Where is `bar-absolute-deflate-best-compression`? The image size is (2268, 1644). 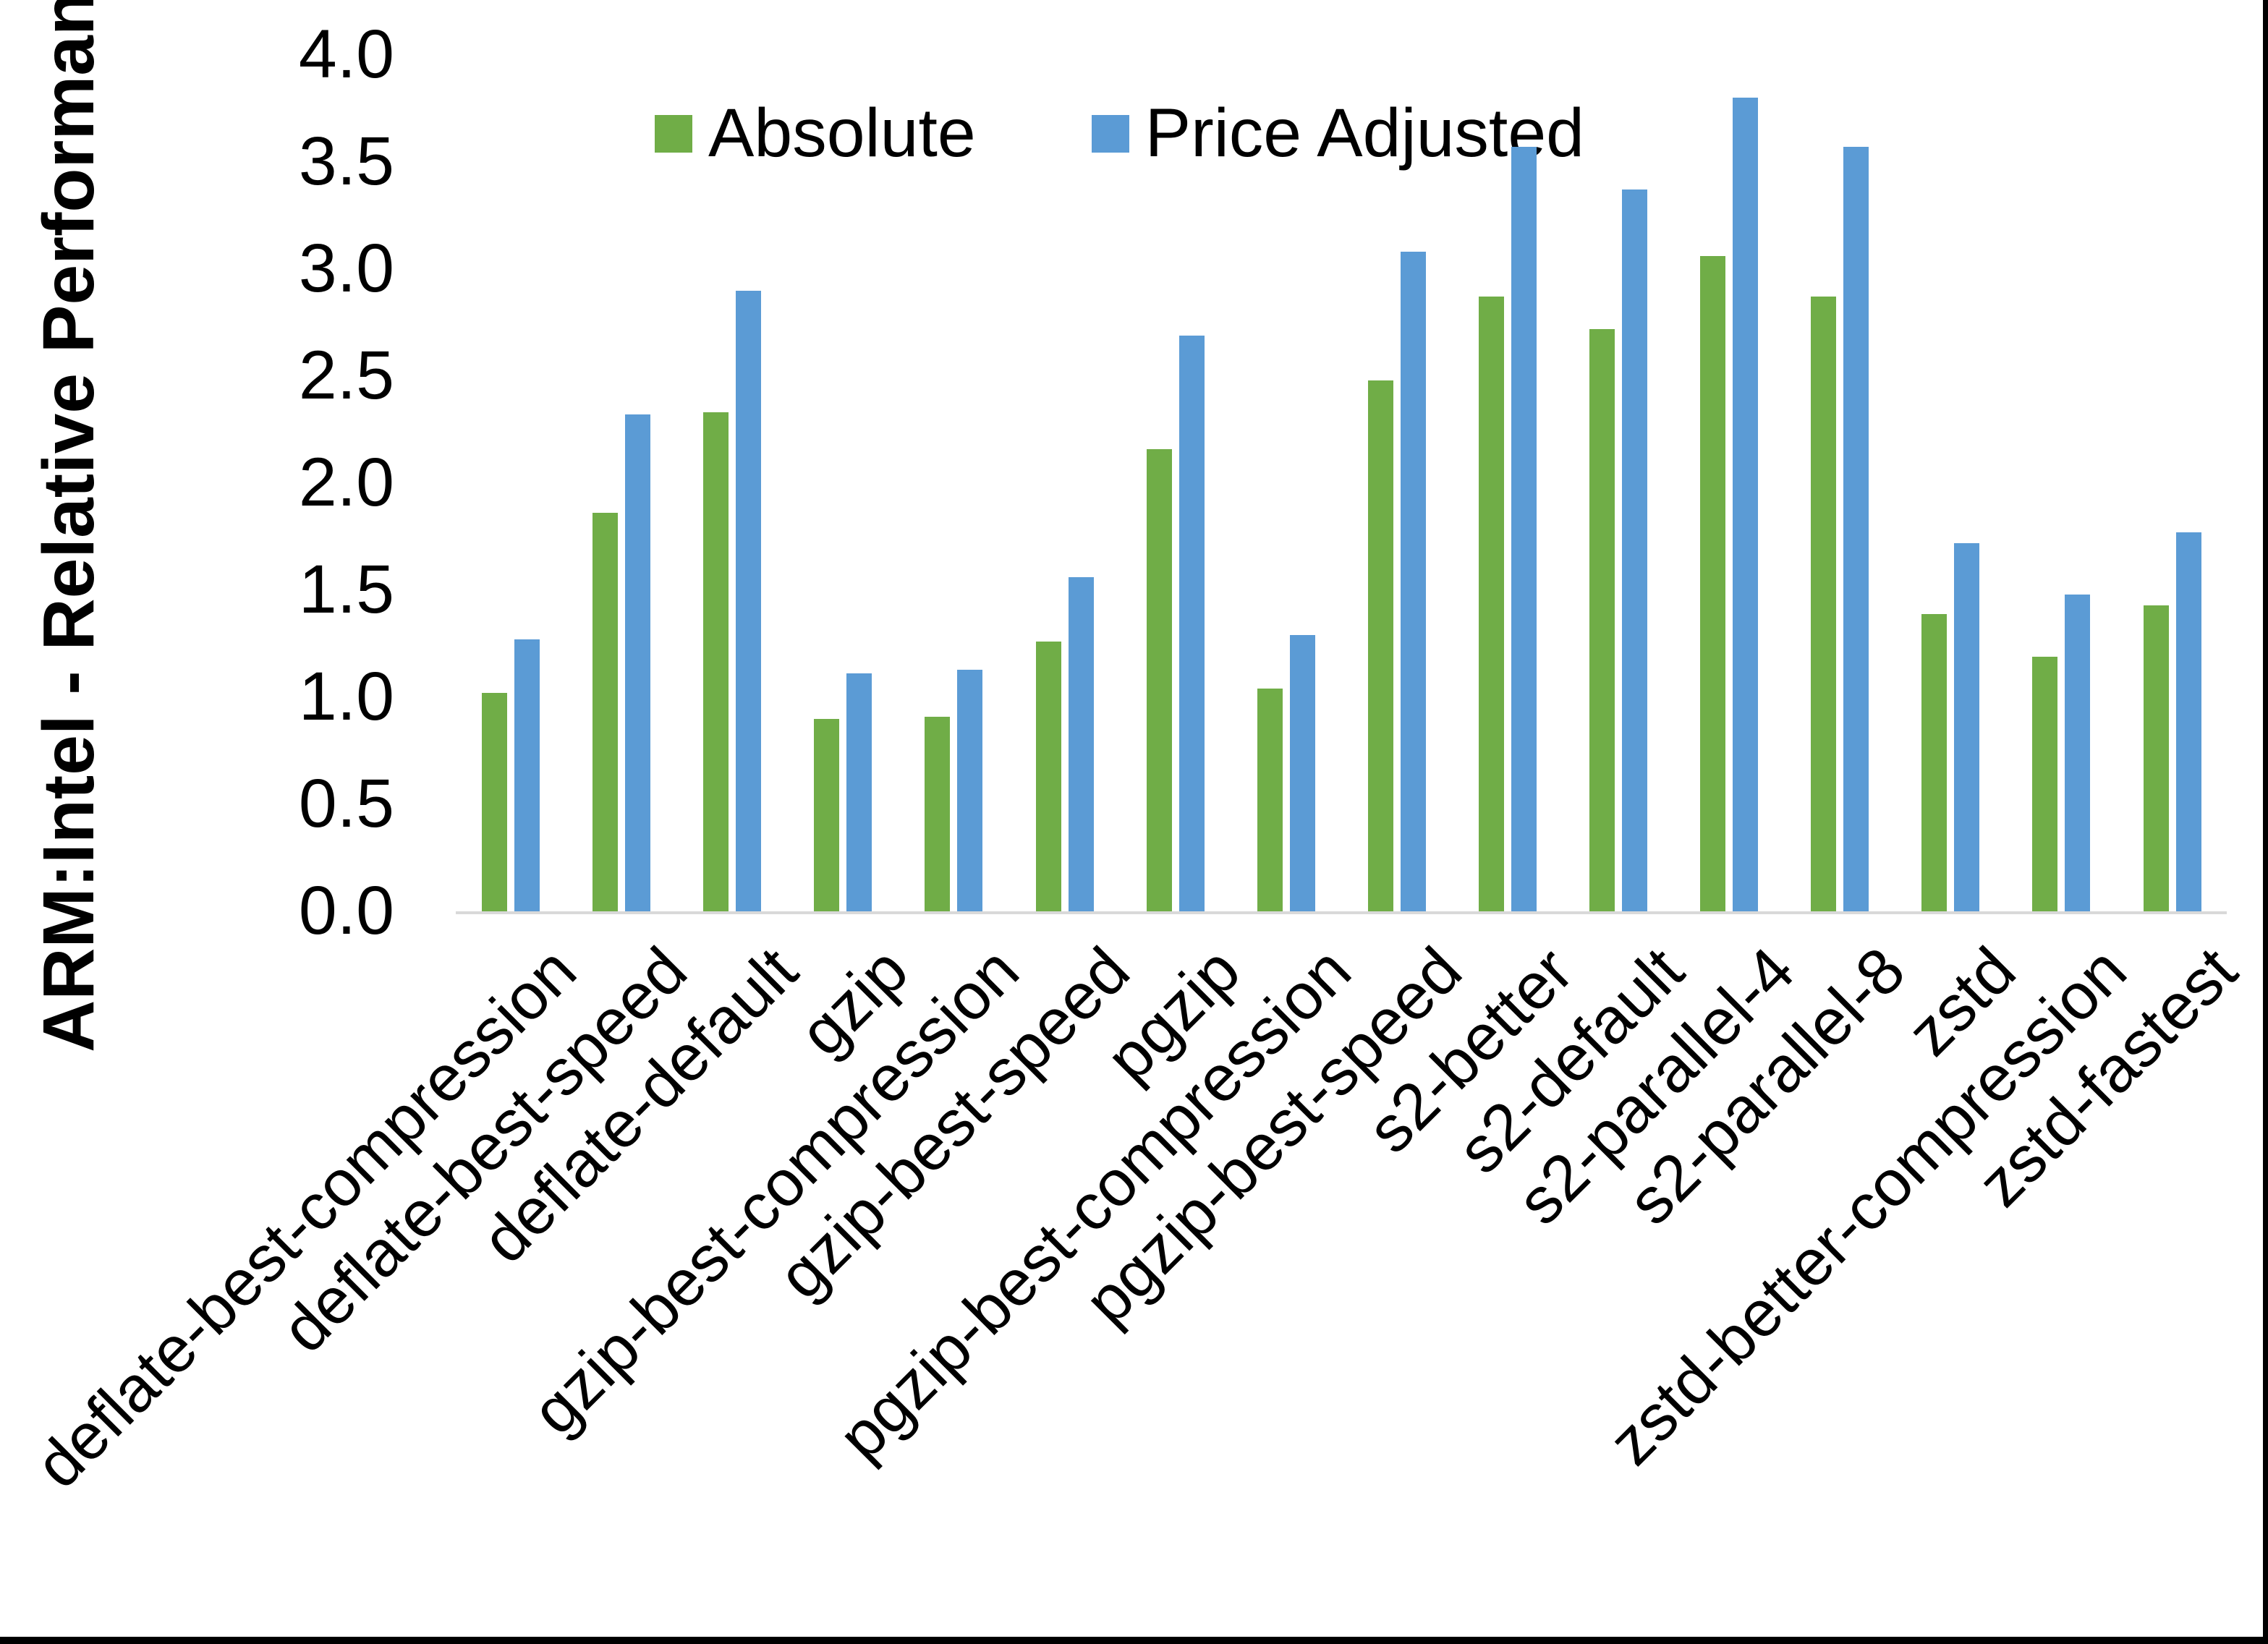 bar-absolute-deflate-best-compression is located at coordinates (494, 802).